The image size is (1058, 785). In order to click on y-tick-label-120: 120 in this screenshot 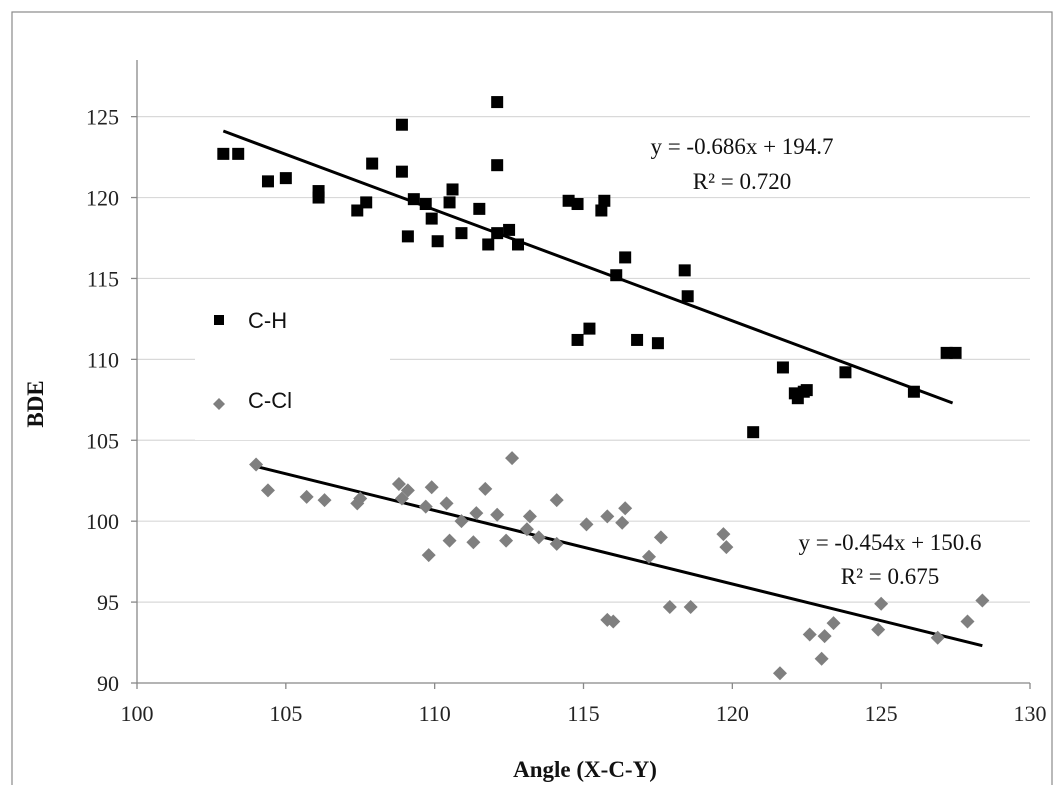, I will do `click(102, 198)`.